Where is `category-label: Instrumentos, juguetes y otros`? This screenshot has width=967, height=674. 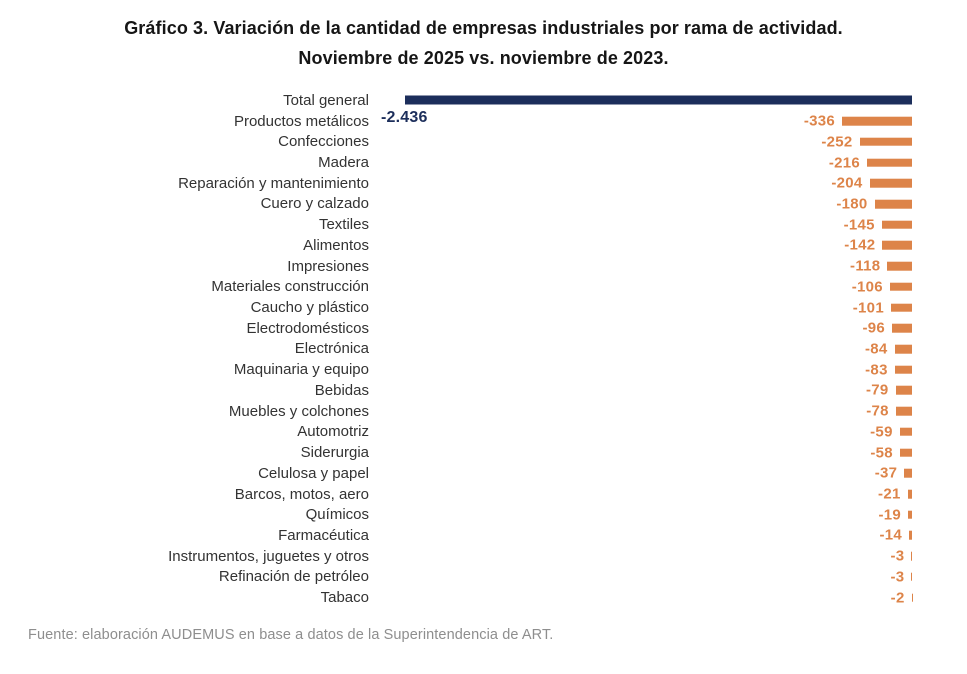 category-label: Instrumentos, juguetes y otros is located at coordinates (268, 556).